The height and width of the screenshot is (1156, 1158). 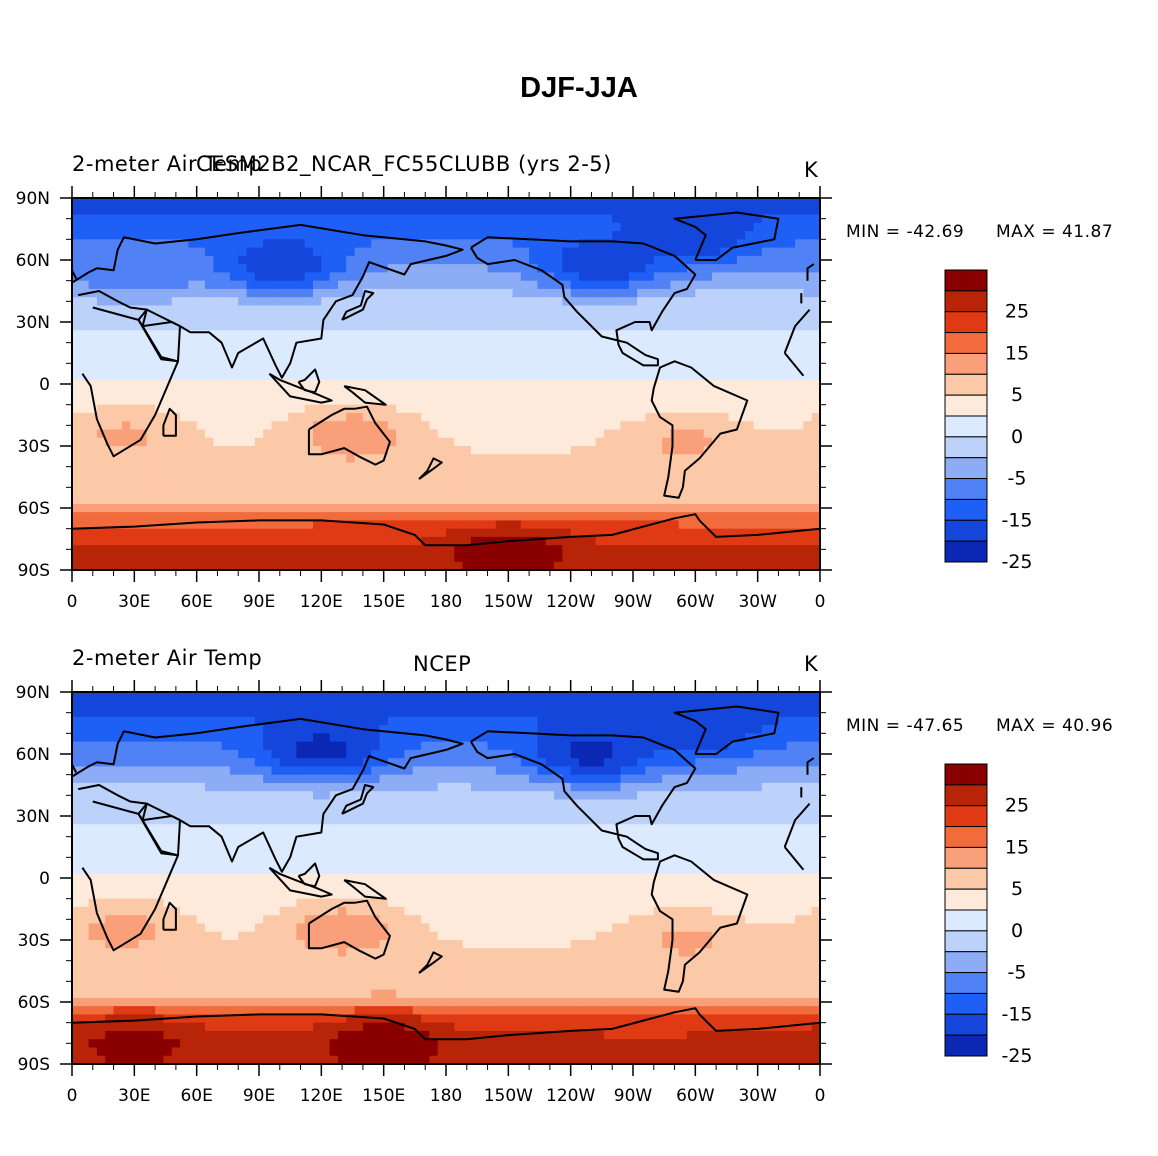 What do you see at coordinates (966, 322) in the screenshot?
I see `colorbar-box` at bounding box center [966, 322].